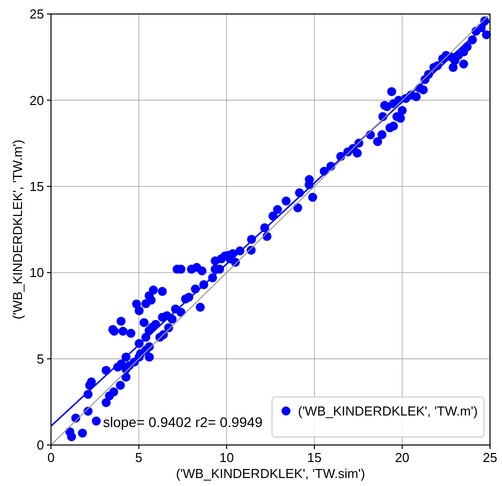 Image resolution: width=502 pixels, height=486 pixels. I want to click on x-tick-label: 0, so click(51, 457).